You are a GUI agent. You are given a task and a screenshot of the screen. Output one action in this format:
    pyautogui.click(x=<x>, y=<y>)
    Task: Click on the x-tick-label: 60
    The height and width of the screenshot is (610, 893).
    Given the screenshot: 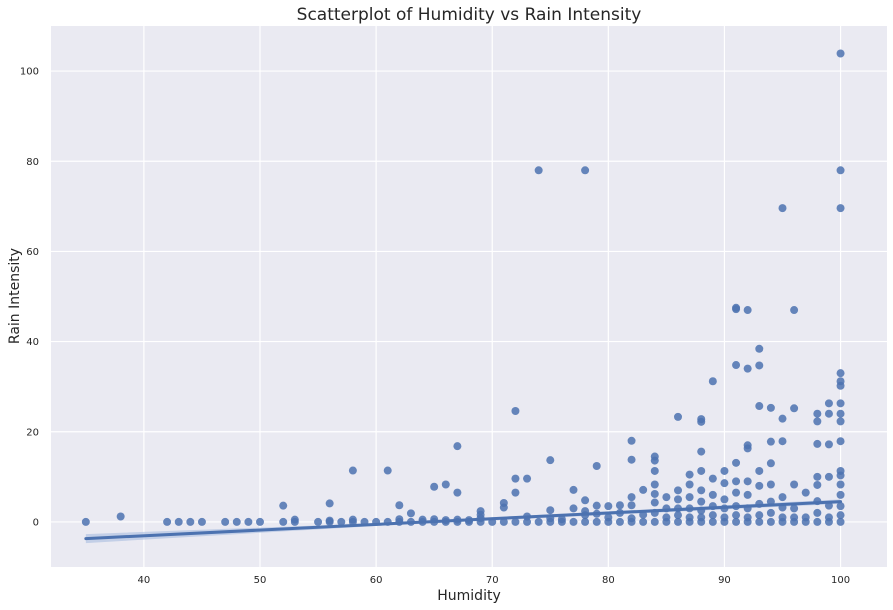 What is the action you would take?
    pyautogui.click(x=376, y=580)
    